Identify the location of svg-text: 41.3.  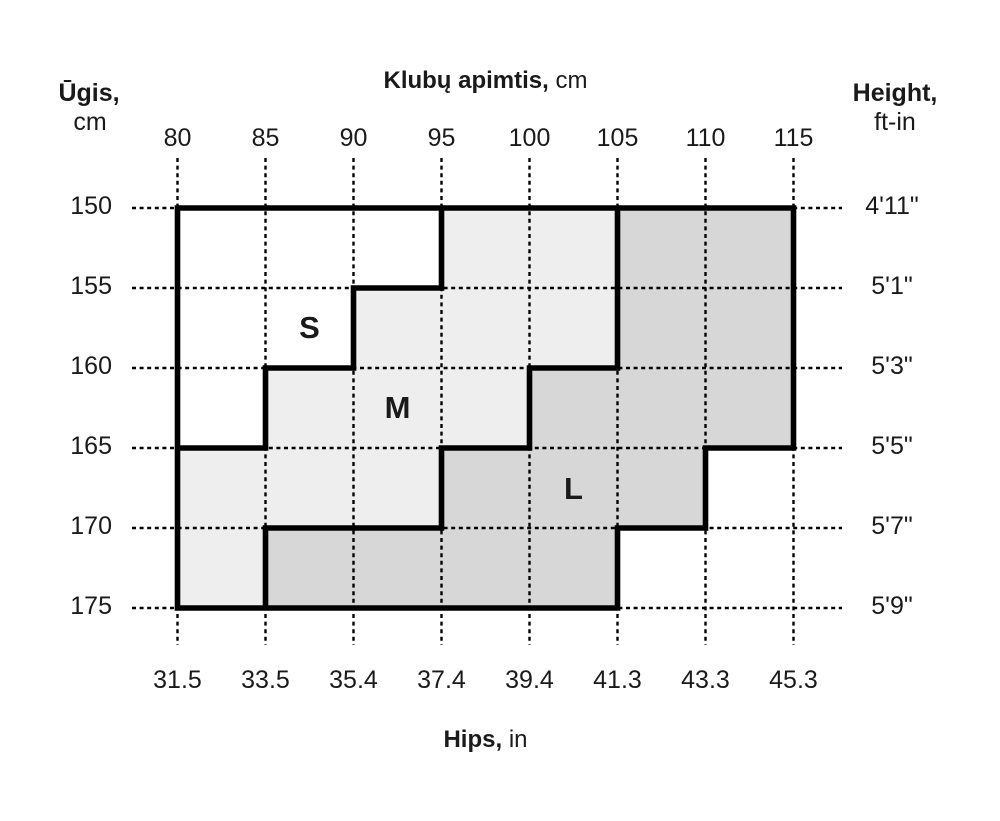
(617, 680).